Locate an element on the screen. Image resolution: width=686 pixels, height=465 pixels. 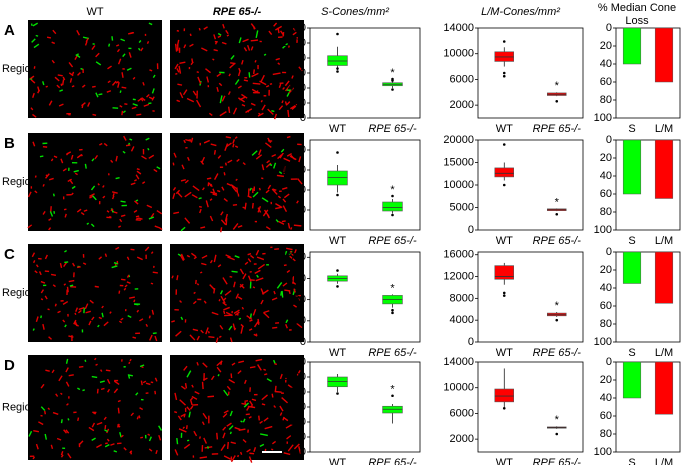
micrograph is located at coordinates (95, 69).